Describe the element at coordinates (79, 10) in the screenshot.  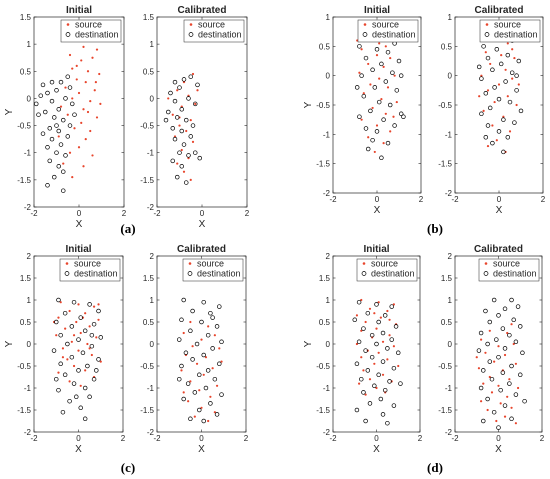
I see `chart-title: Initial` at that location.